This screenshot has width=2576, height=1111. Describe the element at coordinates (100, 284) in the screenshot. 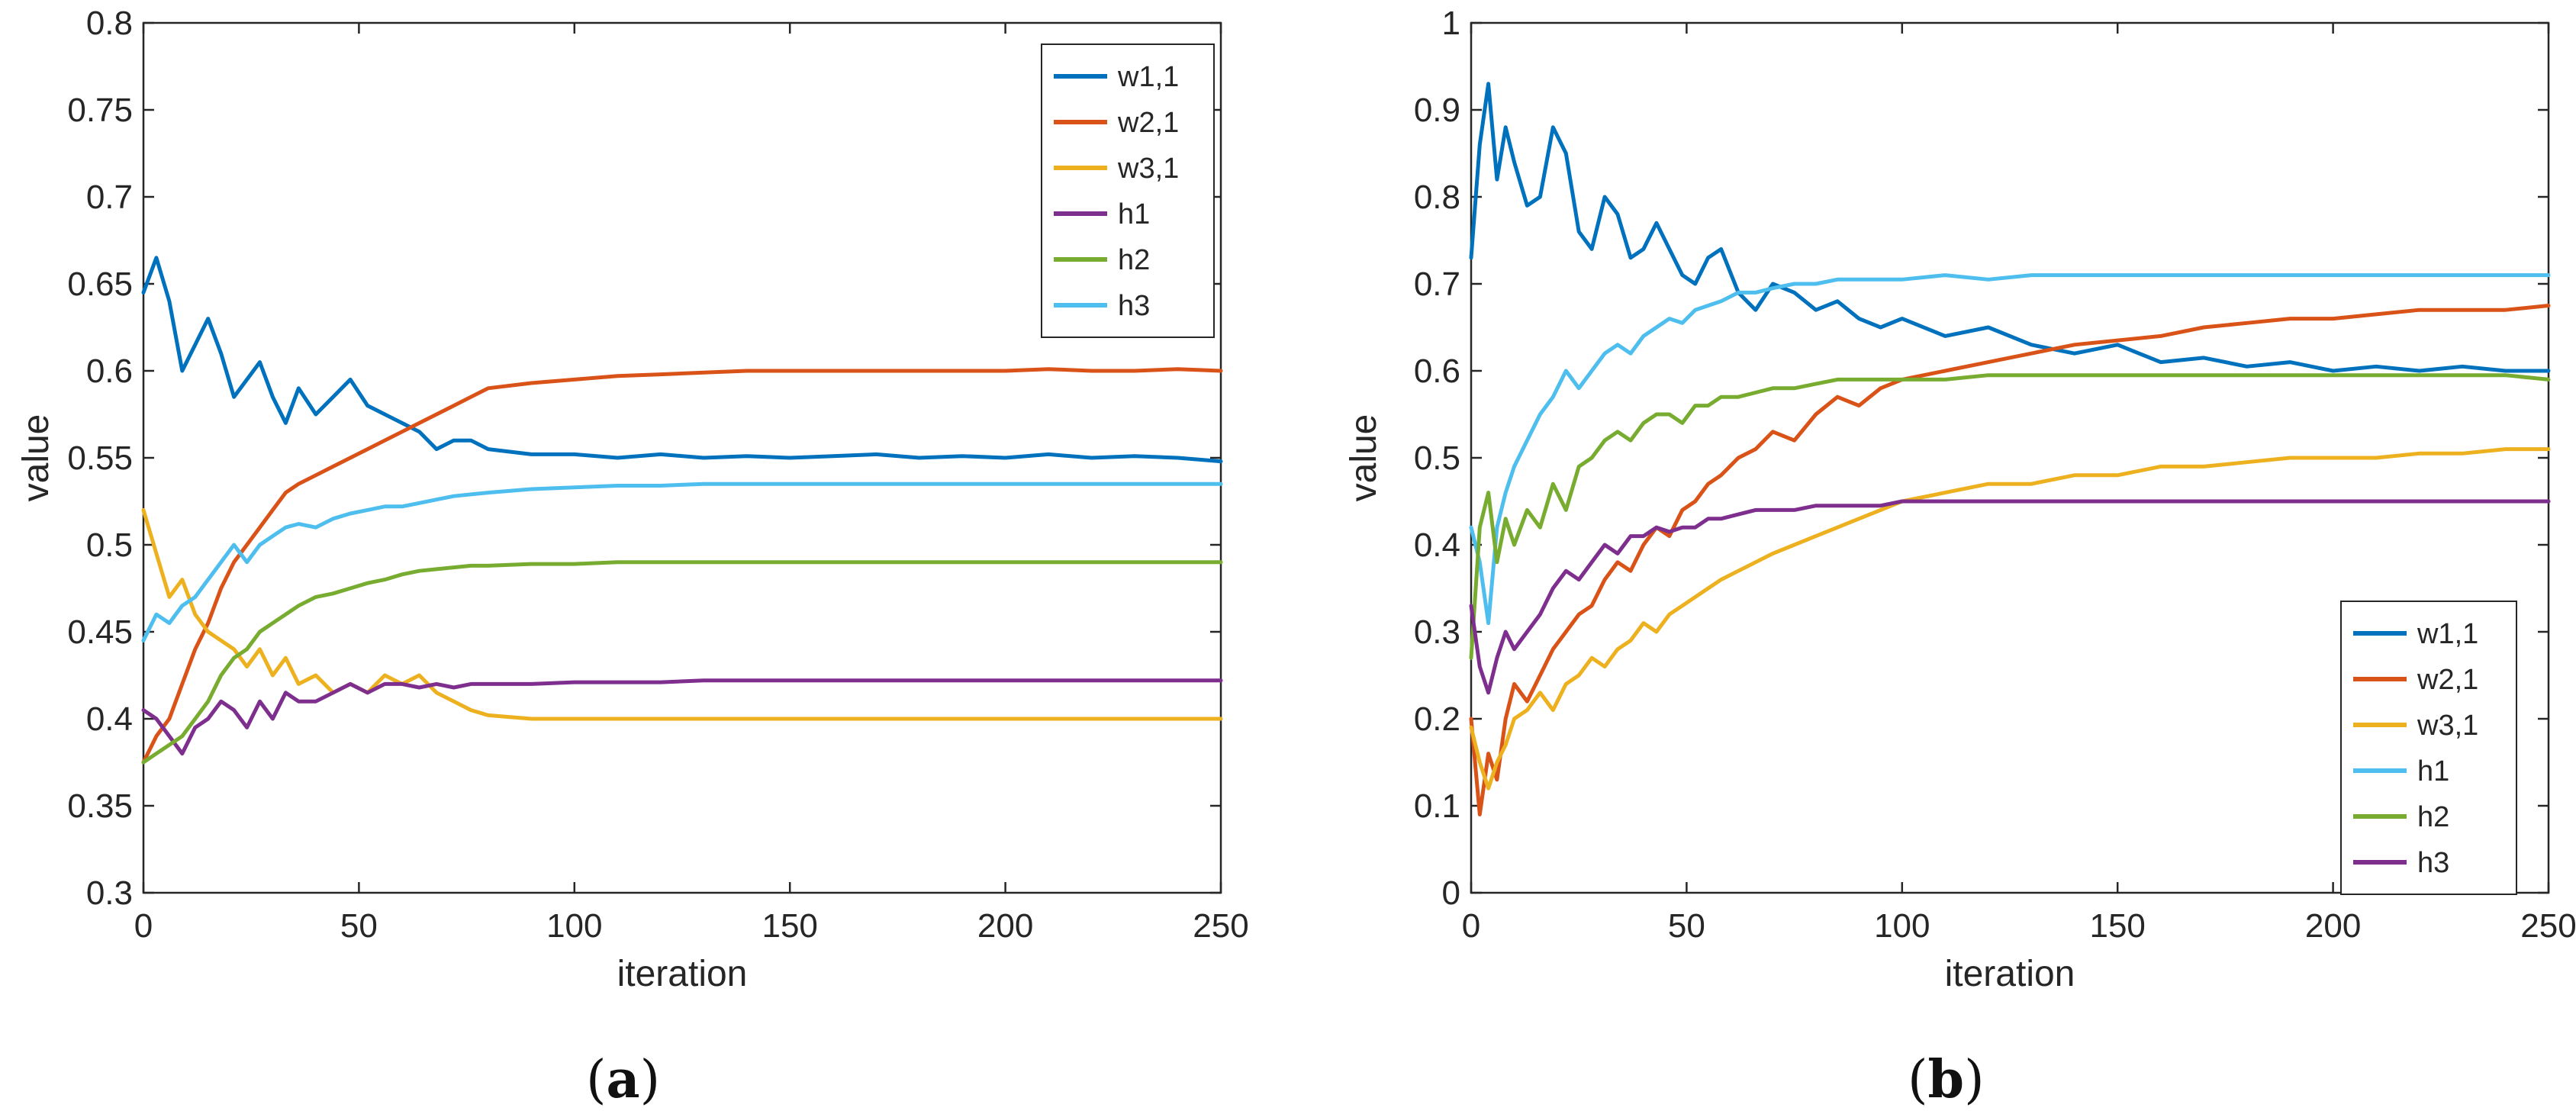

I see `y-tick-label: 0.65` at that location.